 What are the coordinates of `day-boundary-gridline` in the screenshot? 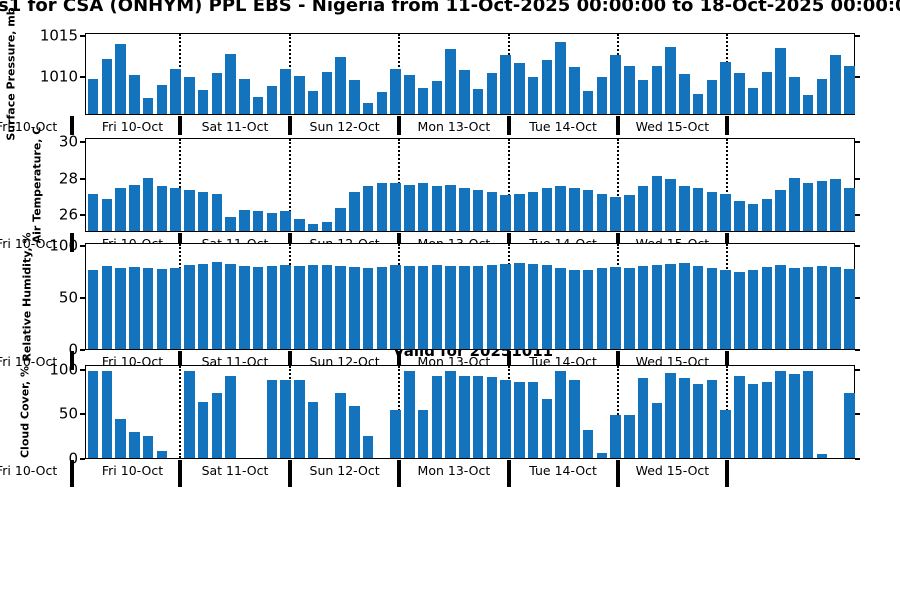 It's located at (617, 412).